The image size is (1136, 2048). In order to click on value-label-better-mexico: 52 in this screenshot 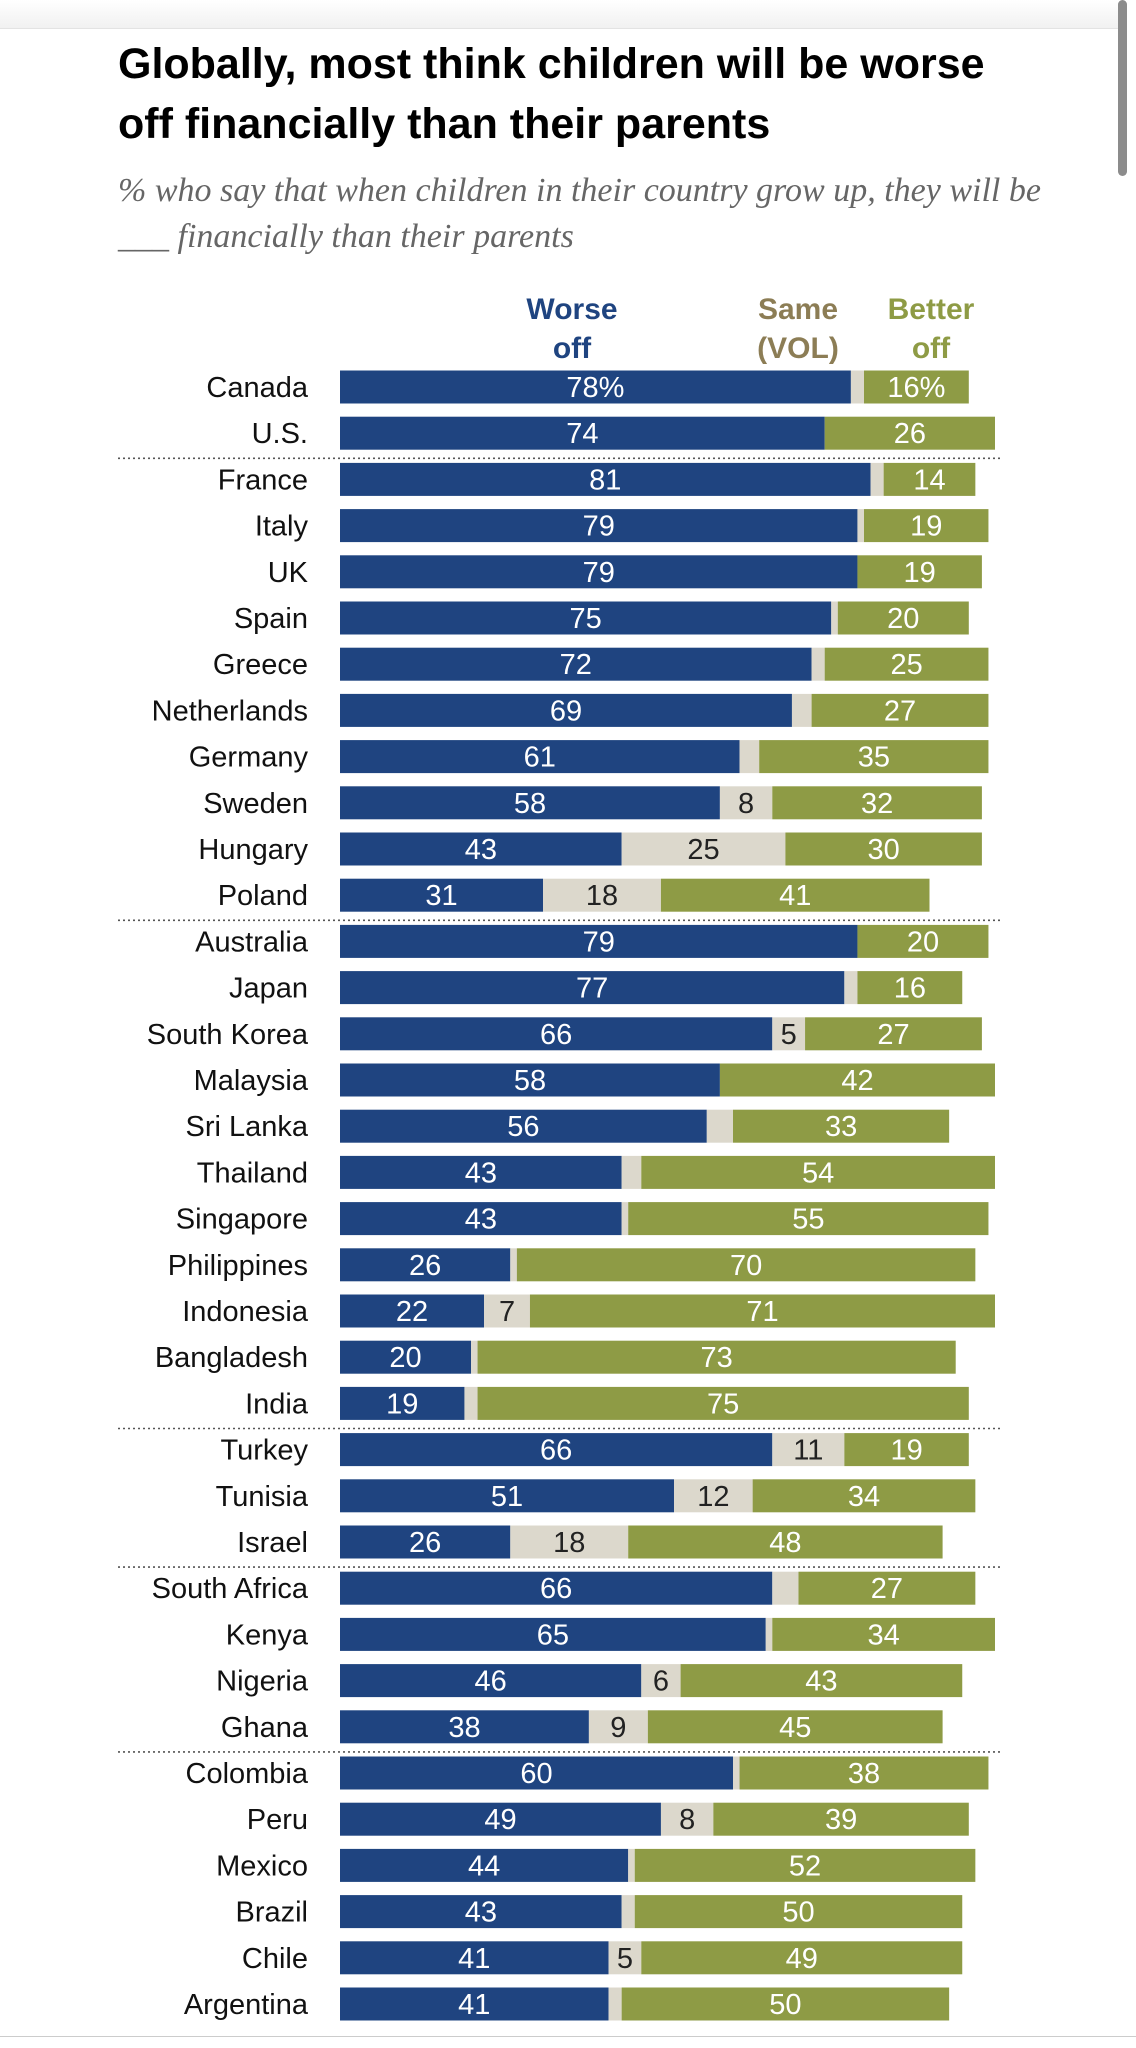, I will do `click(805, 1866)`.